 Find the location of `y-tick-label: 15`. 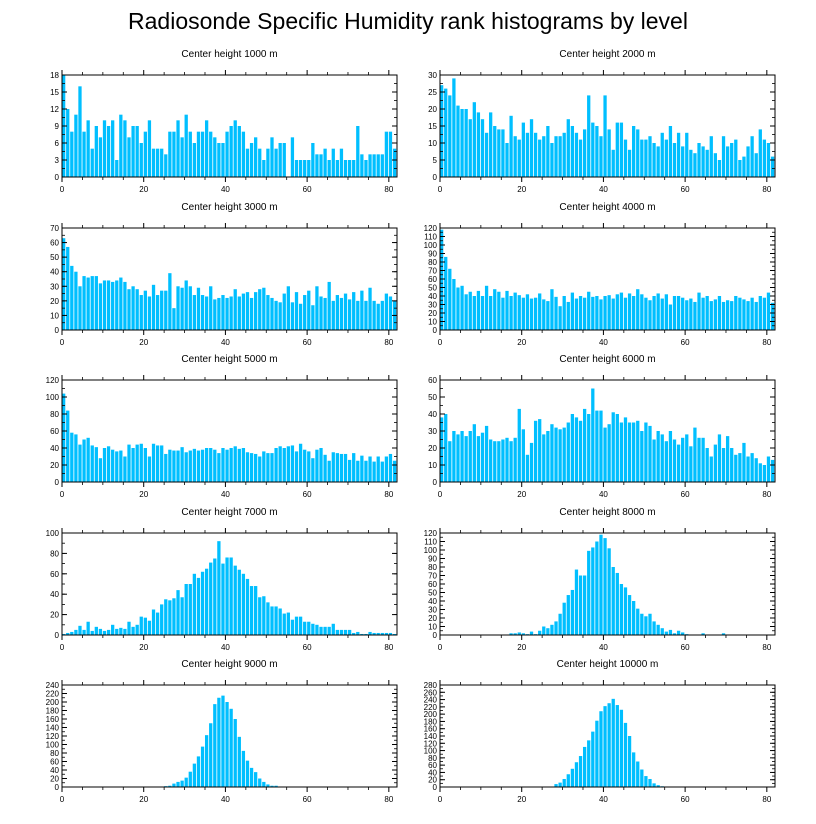

y-tick-label: 15 is located at coordinates (54, 92).